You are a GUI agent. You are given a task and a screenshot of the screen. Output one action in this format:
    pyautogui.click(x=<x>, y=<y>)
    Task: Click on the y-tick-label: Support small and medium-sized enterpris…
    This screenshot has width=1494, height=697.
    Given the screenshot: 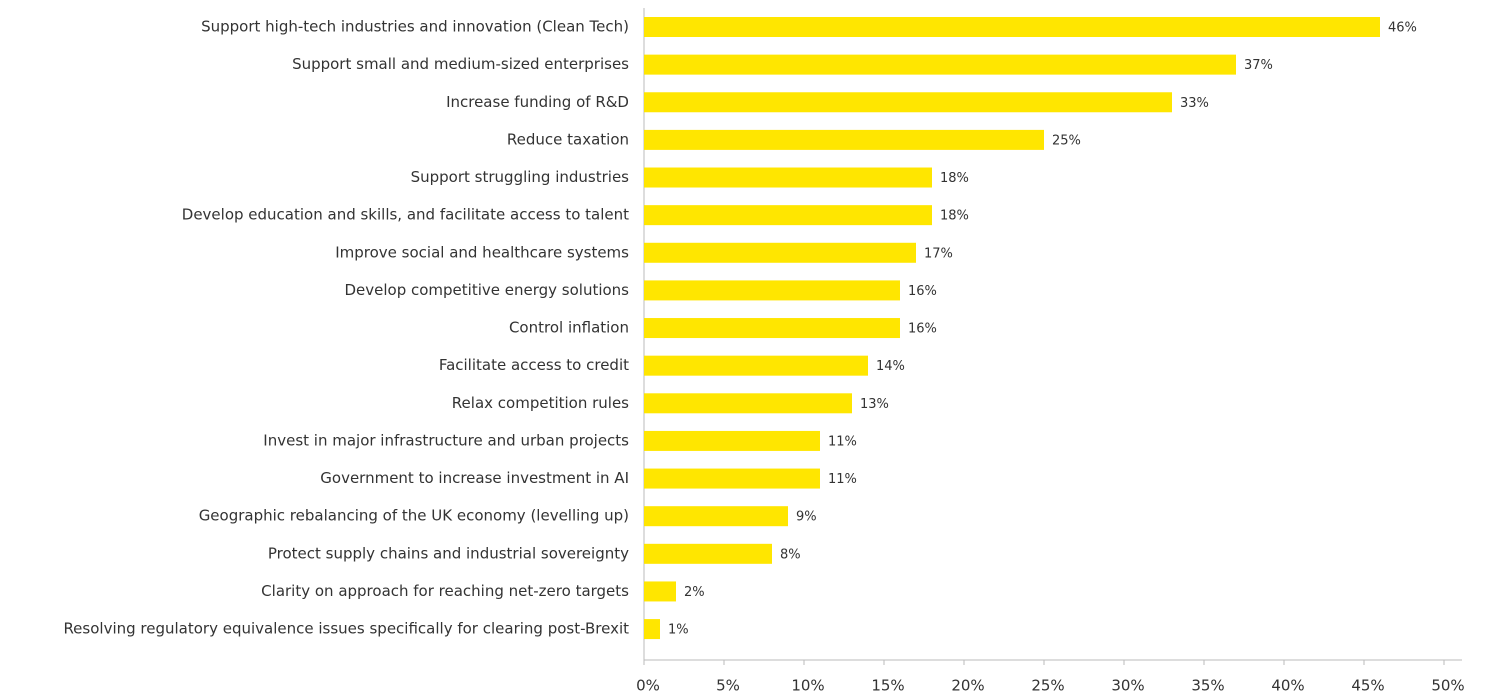 What is the action you would take?
    pyautogui.click(x=460, y=64)
    